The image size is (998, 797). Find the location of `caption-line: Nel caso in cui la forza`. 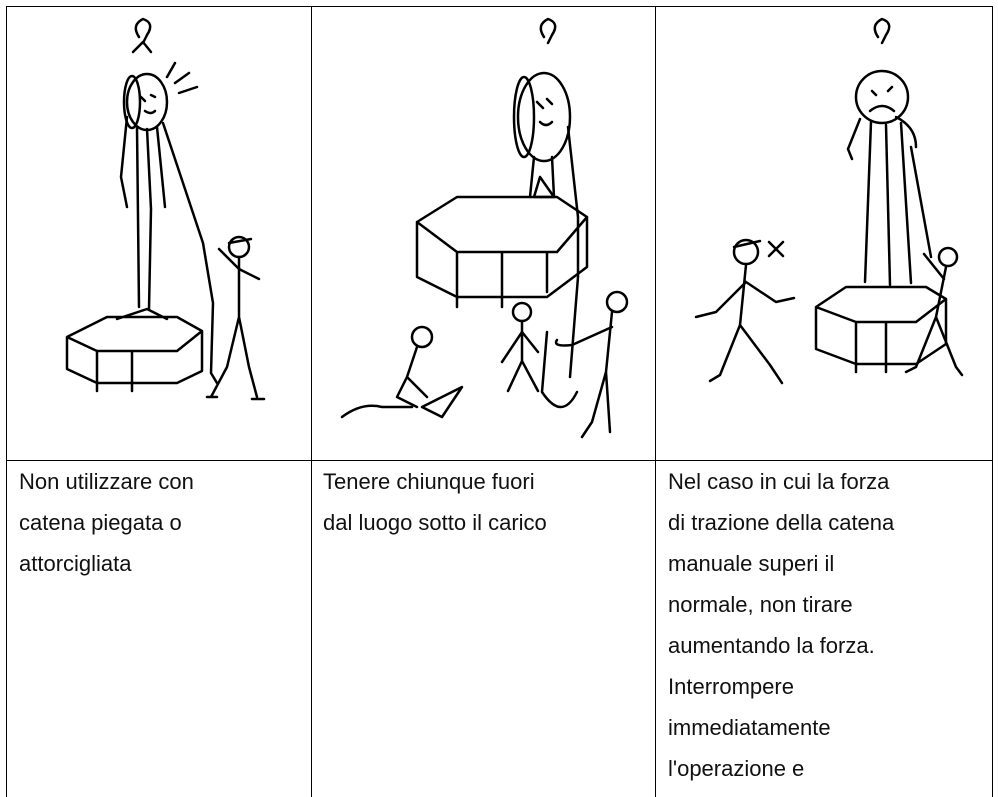

caption-line: Nel caso in cui la forza is located at coordinates (779, 481).